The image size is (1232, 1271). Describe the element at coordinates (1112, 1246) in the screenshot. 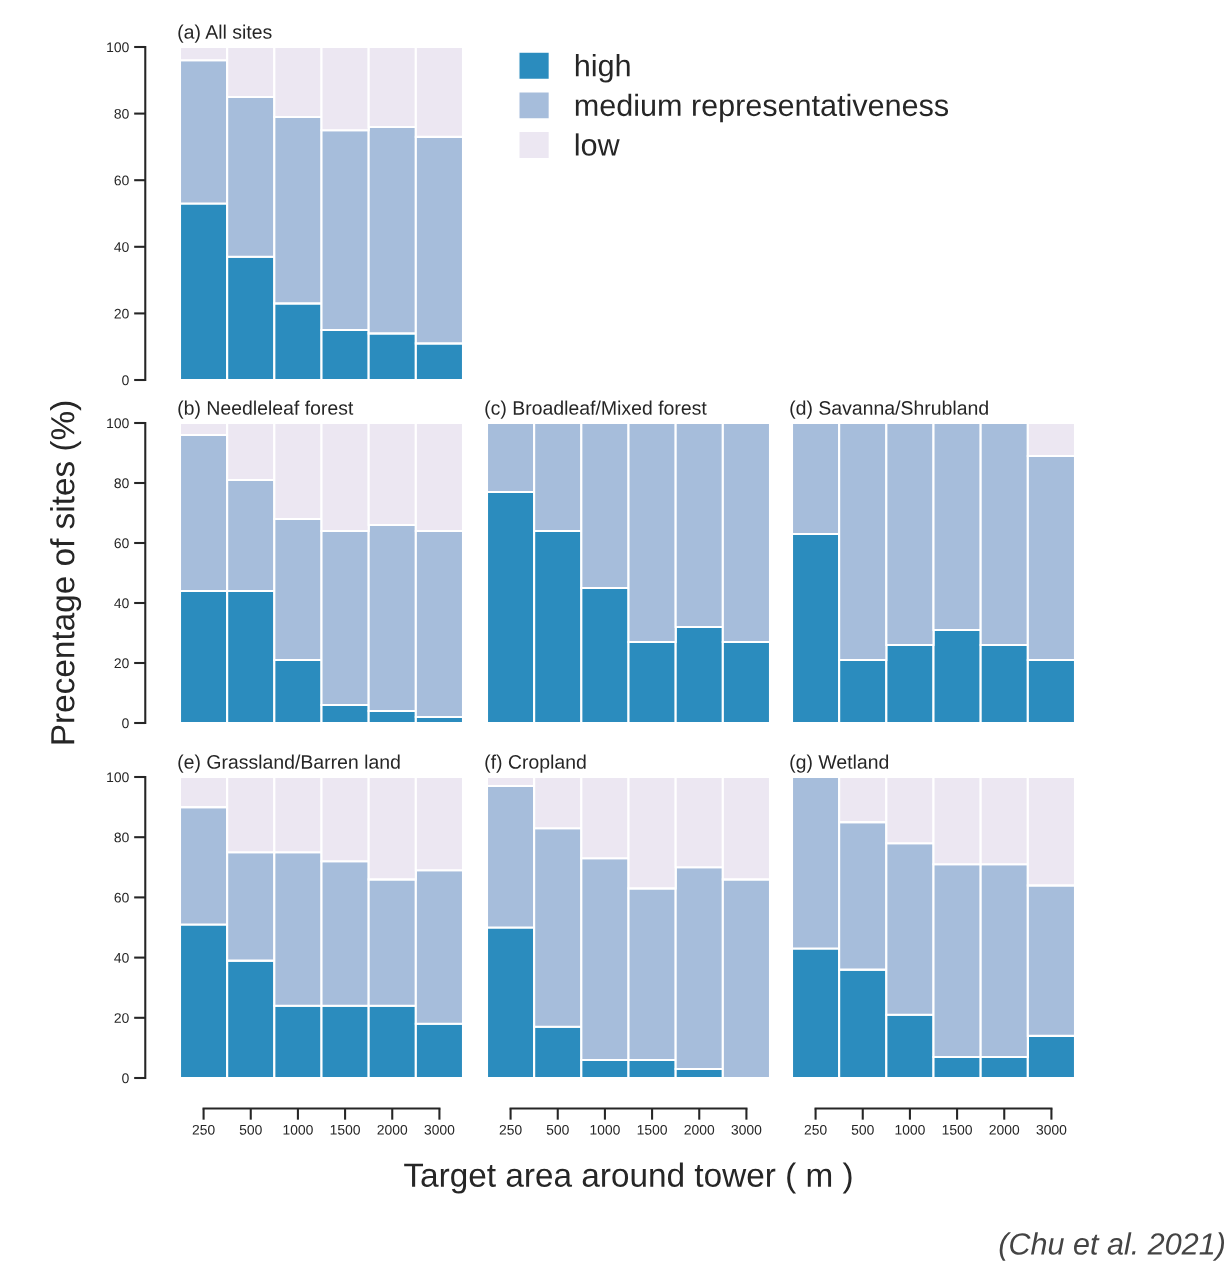

I see `text: (Chu et al. 2021)` at that location.